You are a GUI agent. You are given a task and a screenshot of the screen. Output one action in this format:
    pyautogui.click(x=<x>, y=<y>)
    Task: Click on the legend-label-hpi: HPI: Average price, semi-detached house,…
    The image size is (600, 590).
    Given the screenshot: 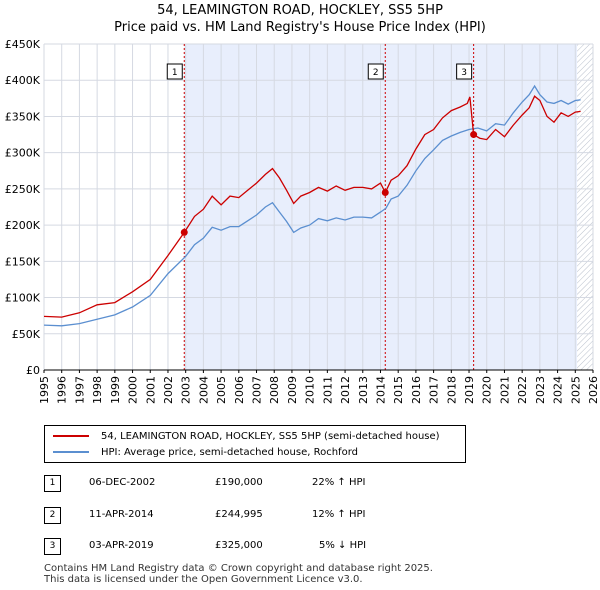 What is the action you would take?
    pyautogui.click(x=229, y=452)
    